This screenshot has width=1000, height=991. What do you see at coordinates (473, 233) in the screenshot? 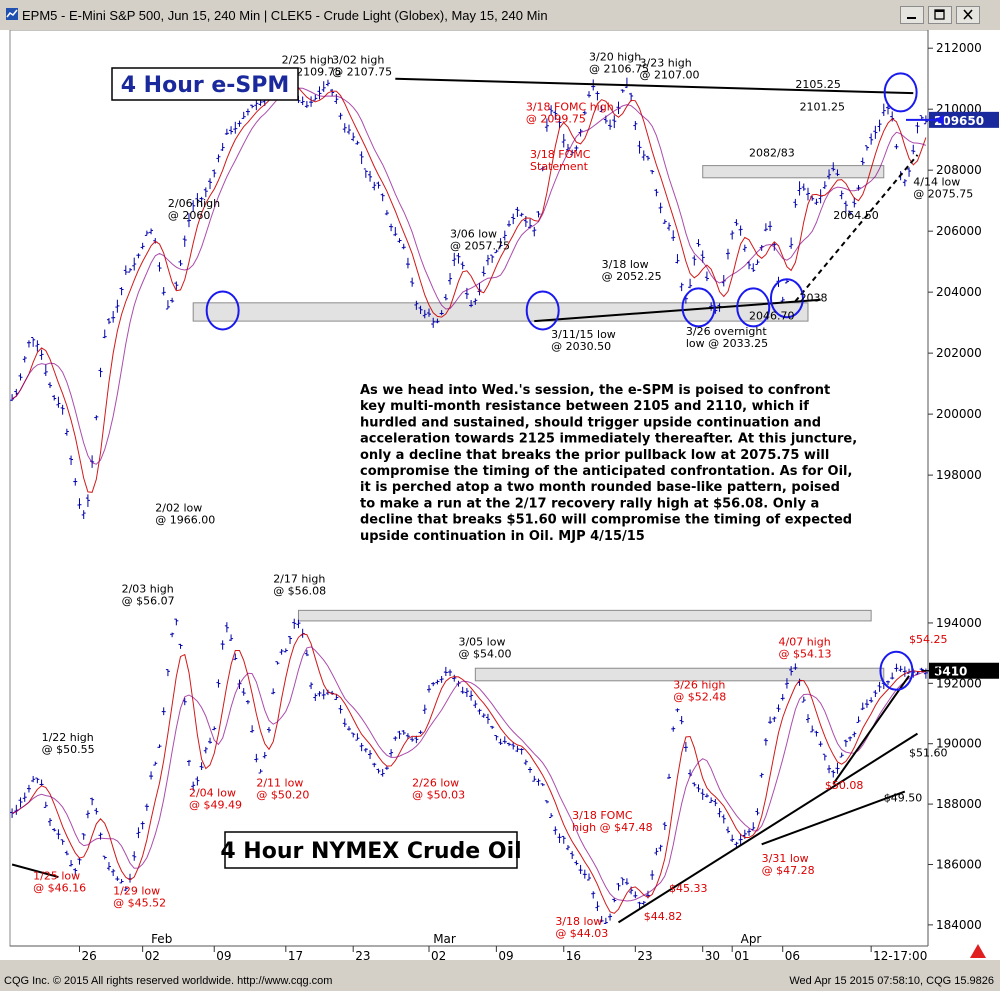
I see `annotation-label: 3/06 low` at bounding box center [473, 233].